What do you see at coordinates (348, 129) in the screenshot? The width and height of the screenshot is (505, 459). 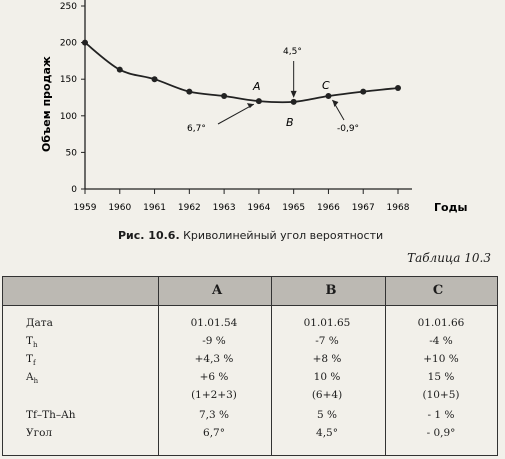 I see `angle-label-c: -0,9°` at bounding box center [348, 129].